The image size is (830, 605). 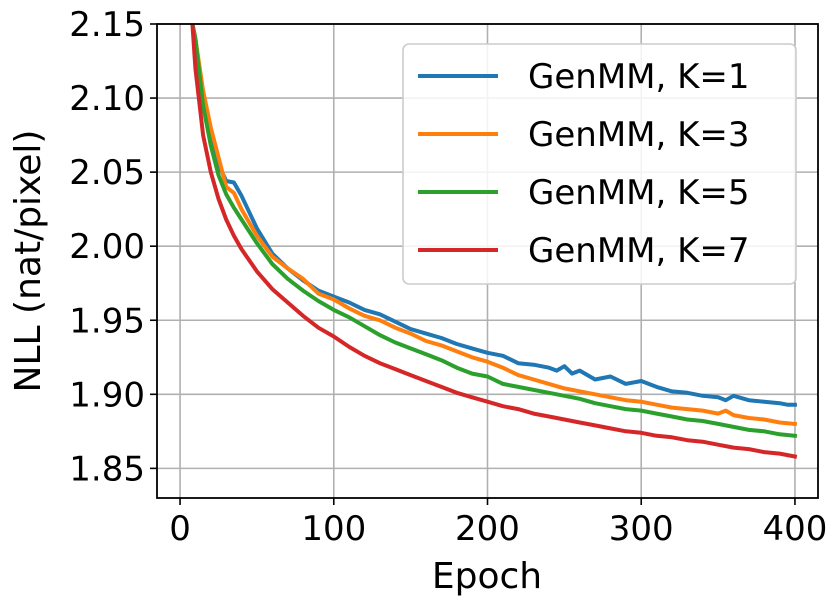 I want to click on y-tick-label: 2.15, so click(x=107, y=25).